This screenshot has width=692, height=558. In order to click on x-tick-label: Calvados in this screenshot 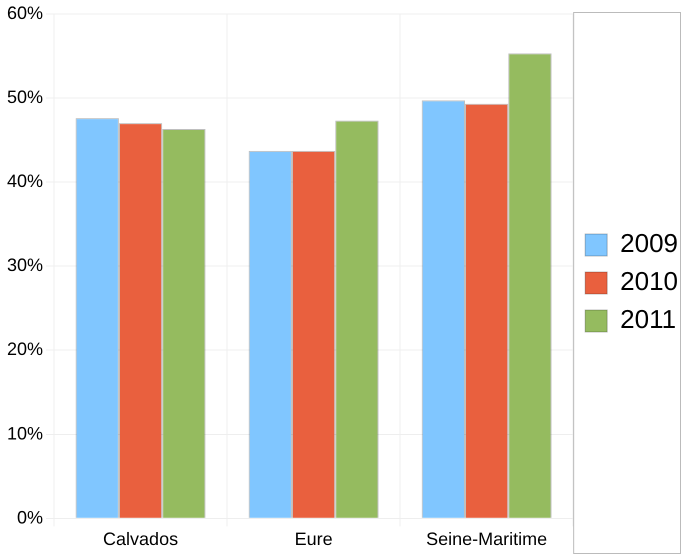, I will do `click(140, 539)`.